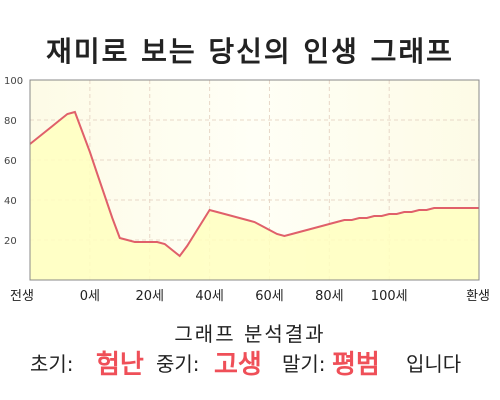 Image resolution: width=500 pixels, height=400 pixels. Describe the element at coordinates (149, 296) in the screenshot. I see `x-tick-label: 20세` at that location.